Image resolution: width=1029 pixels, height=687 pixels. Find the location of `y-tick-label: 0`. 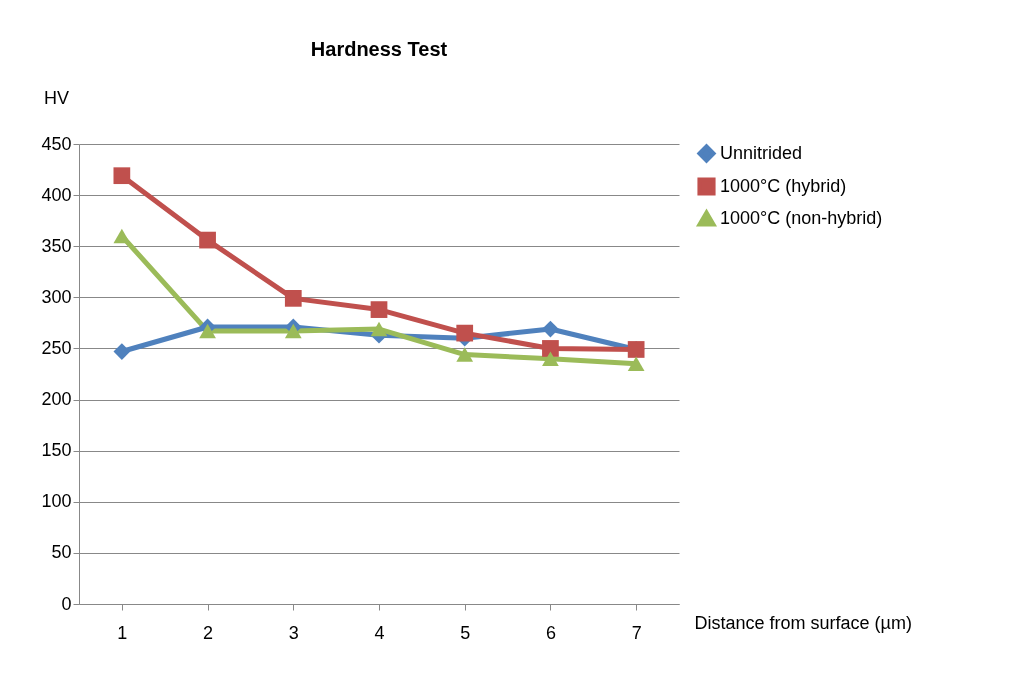

y-tick-label: 0 is located at coordinates (66, 603).